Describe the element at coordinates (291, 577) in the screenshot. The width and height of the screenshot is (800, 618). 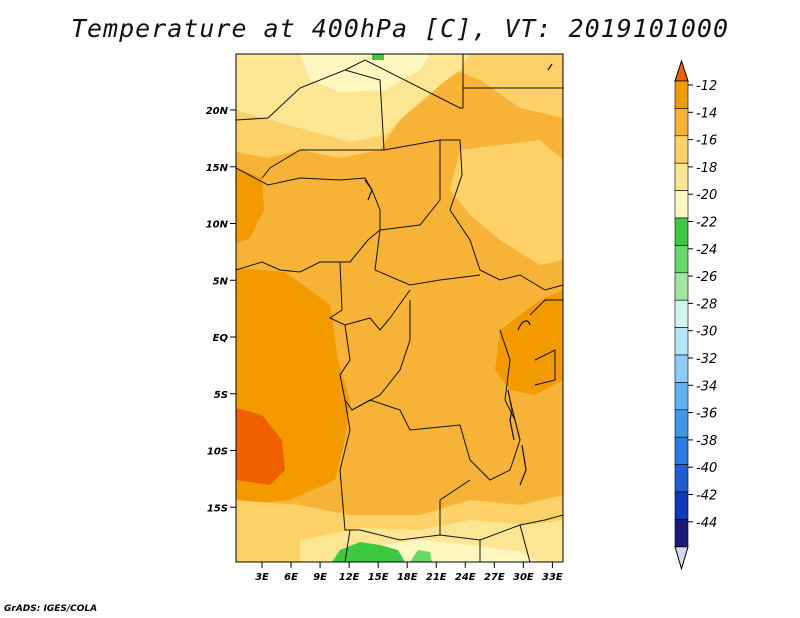
I see `lon-tick-label: 6E` at that location.